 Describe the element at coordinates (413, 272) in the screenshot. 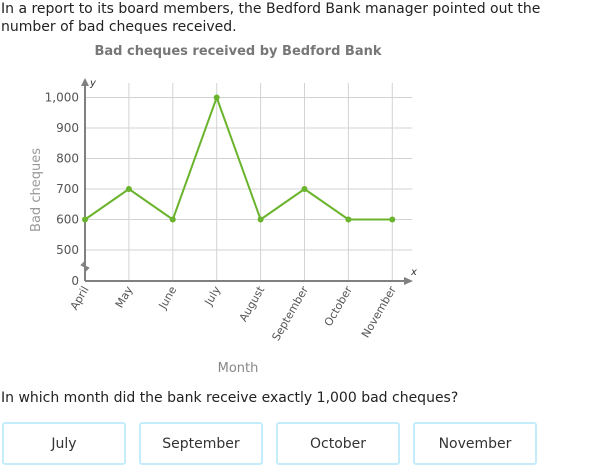

I see `svg-text: x` at that location.